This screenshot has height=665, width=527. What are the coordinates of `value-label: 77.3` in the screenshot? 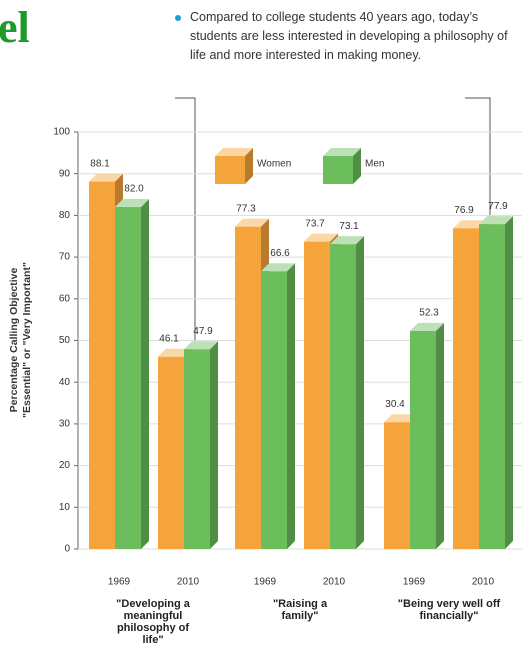 It's located at (246, 208).